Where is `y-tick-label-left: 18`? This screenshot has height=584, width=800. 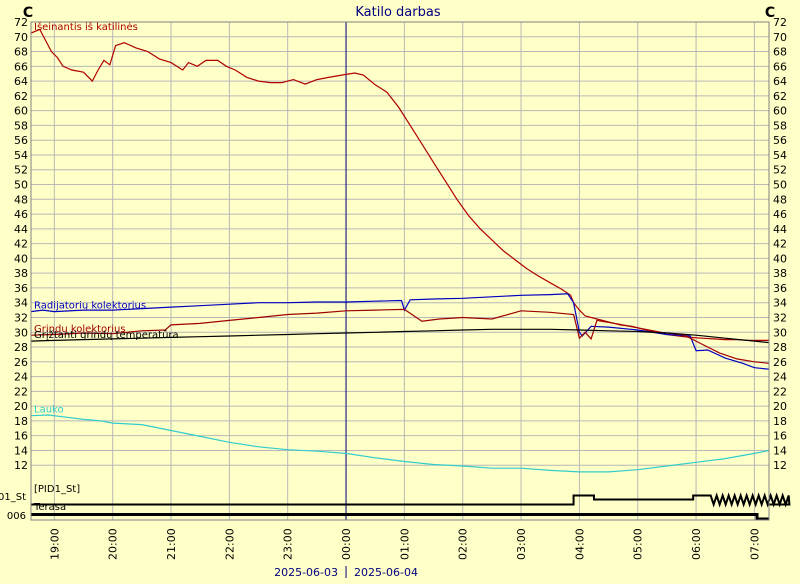
y-tick-label-left: 18 is located at coordinates (21, 421).